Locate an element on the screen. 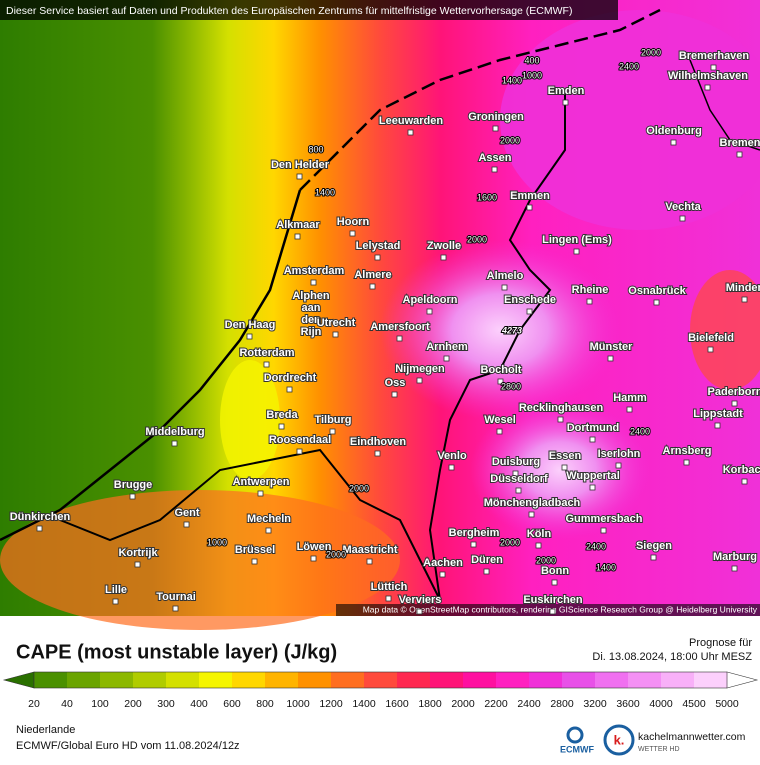 Image resolution: width=760 pixels, height=765 pixels. header-bar is located at coordinates (309, 10).